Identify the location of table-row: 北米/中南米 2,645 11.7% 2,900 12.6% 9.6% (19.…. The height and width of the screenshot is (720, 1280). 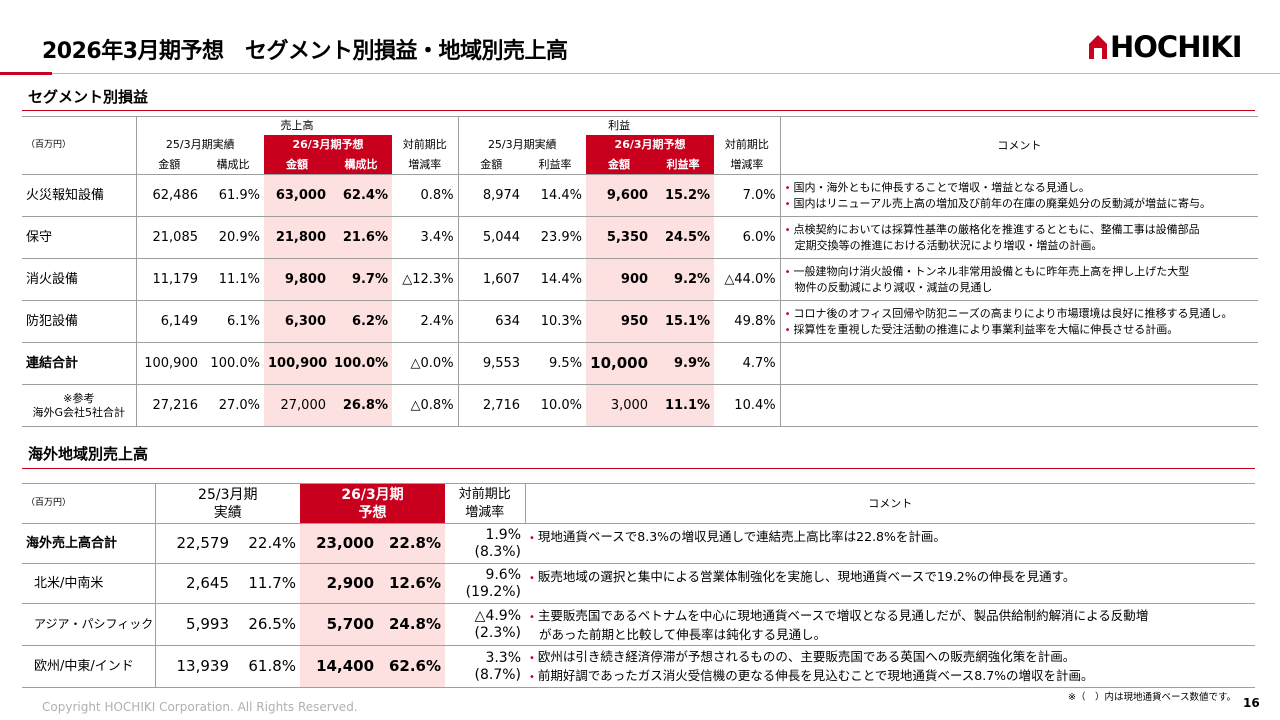
(639, 583).